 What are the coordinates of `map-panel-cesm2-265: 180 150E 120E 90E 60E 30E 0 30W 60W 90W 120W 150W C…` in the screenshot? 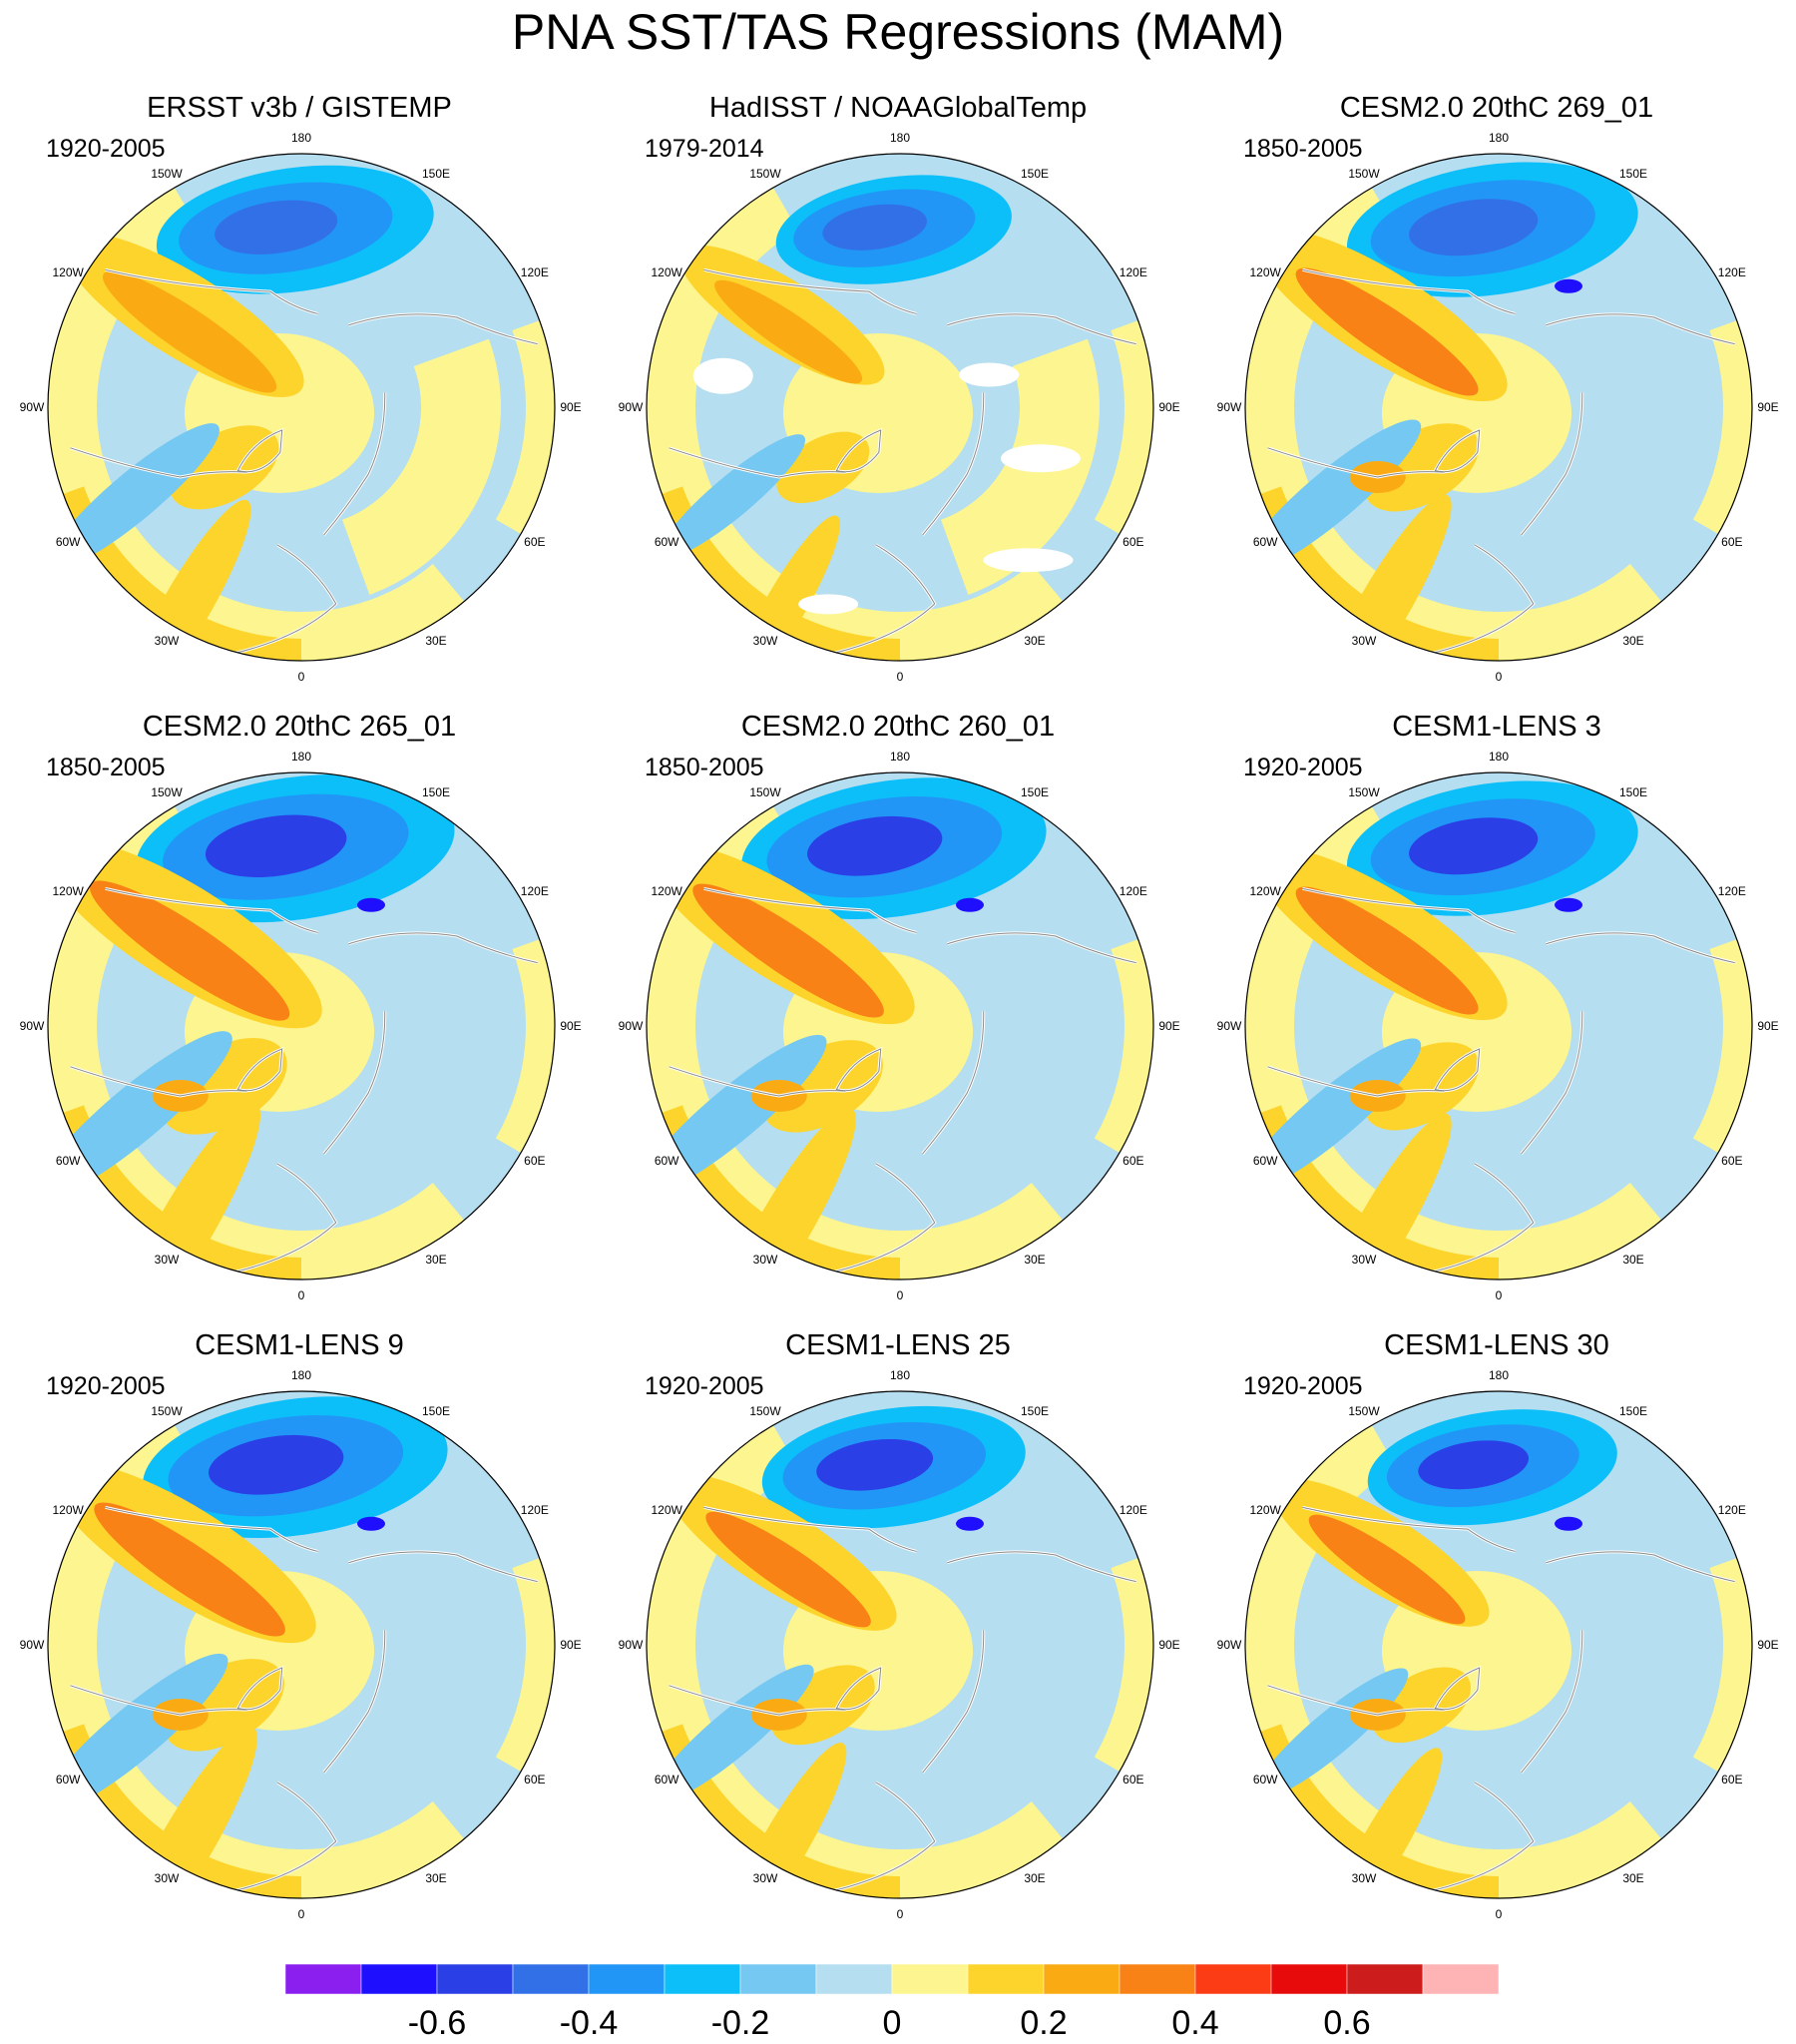 It's located at (299, 1018).